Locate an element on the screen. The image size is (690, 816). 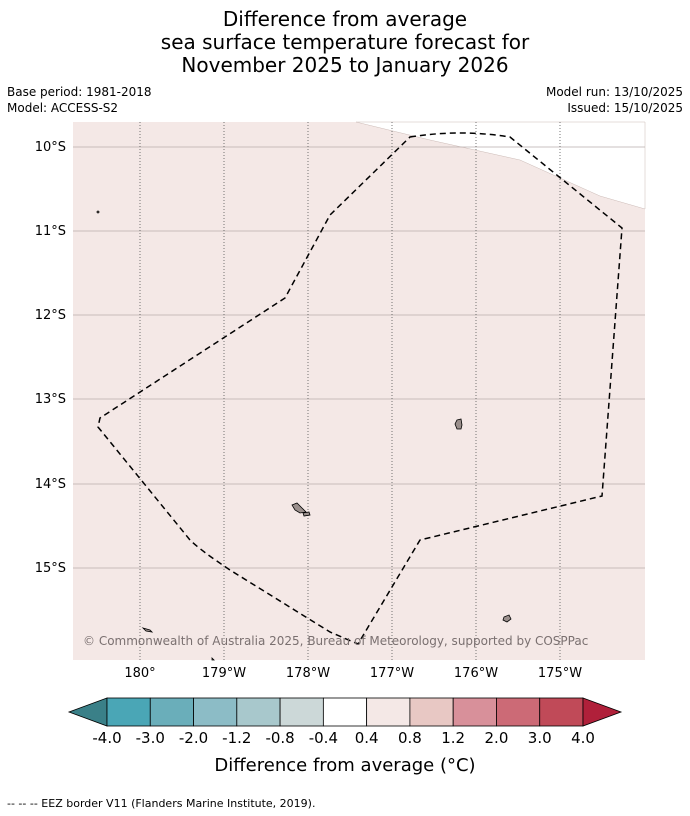
colorbar-tick-label: -0.8 is located at coordinates (279, 738).